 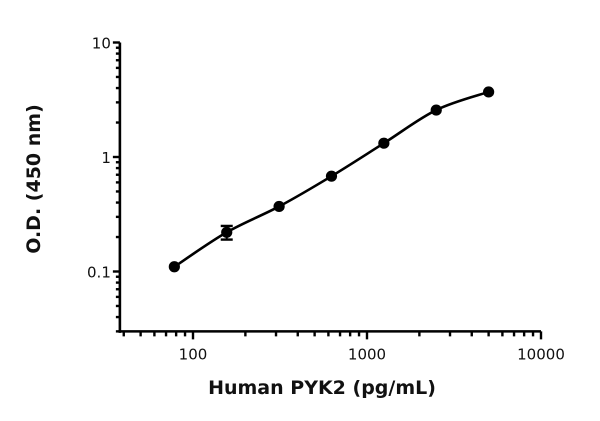 I want to click on y-axis-title: O.D. (450 nm), so click(x=34, y=179).